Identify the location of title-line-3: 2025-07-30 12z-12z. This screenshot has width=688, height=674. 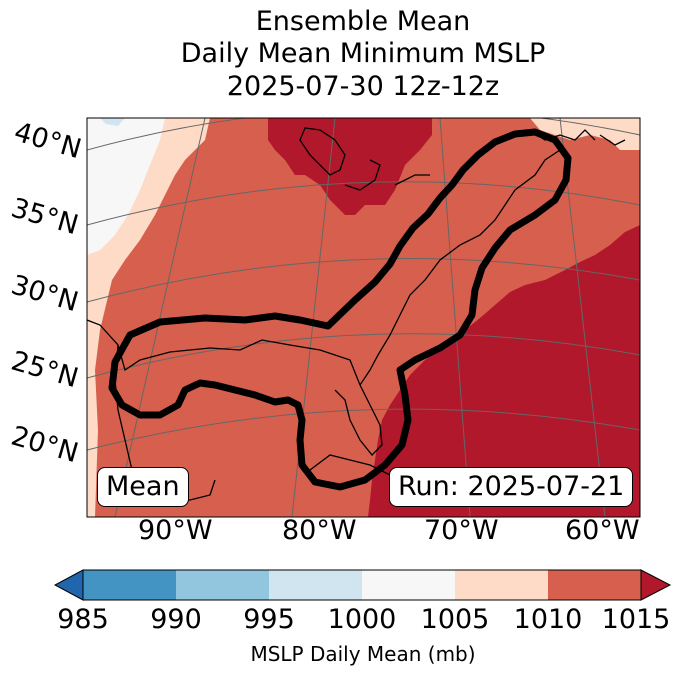
(363, 86).